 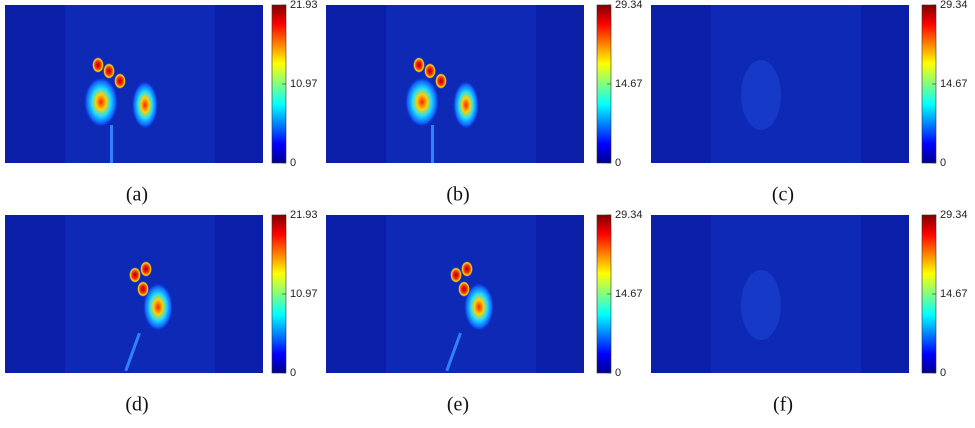 I want to click on caption: (d), so click(x=136, y=405).